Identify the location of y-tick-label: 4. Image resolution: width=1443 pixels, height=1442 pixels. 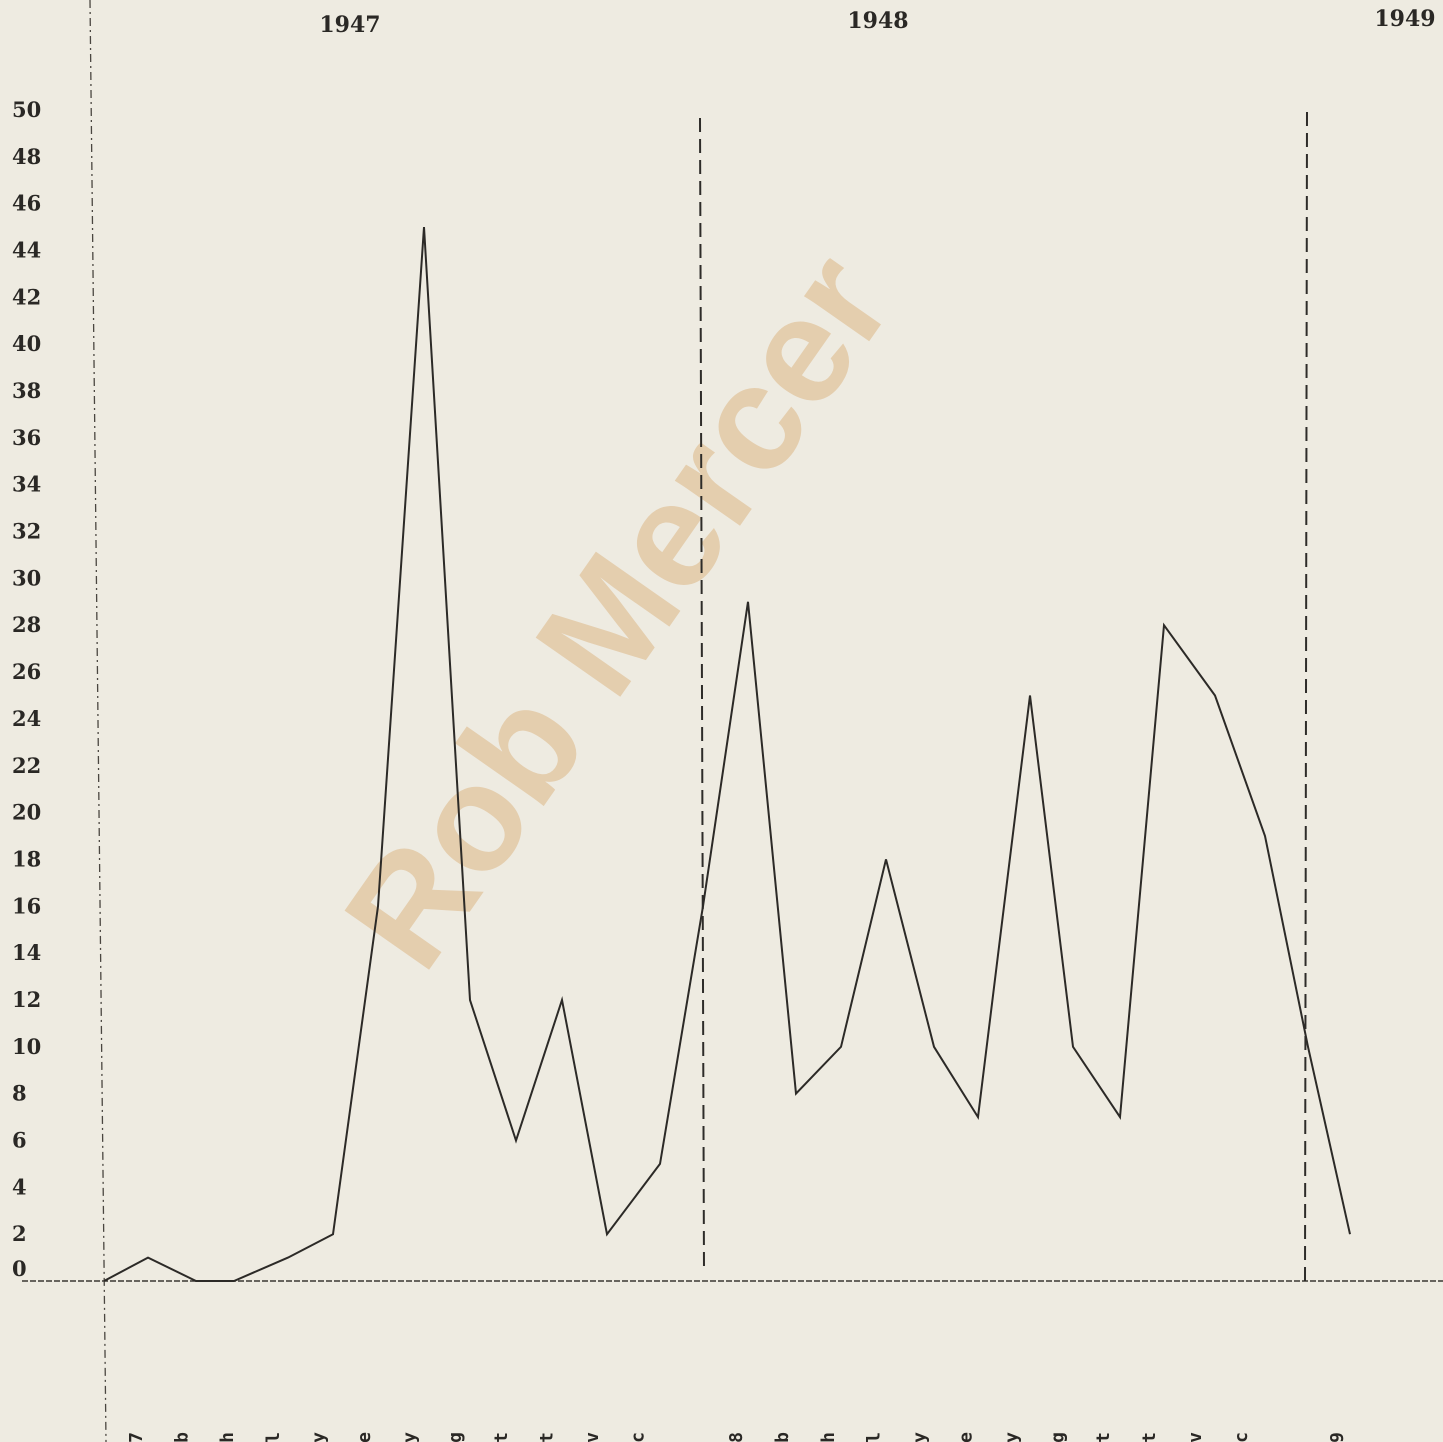
(19, 1186).